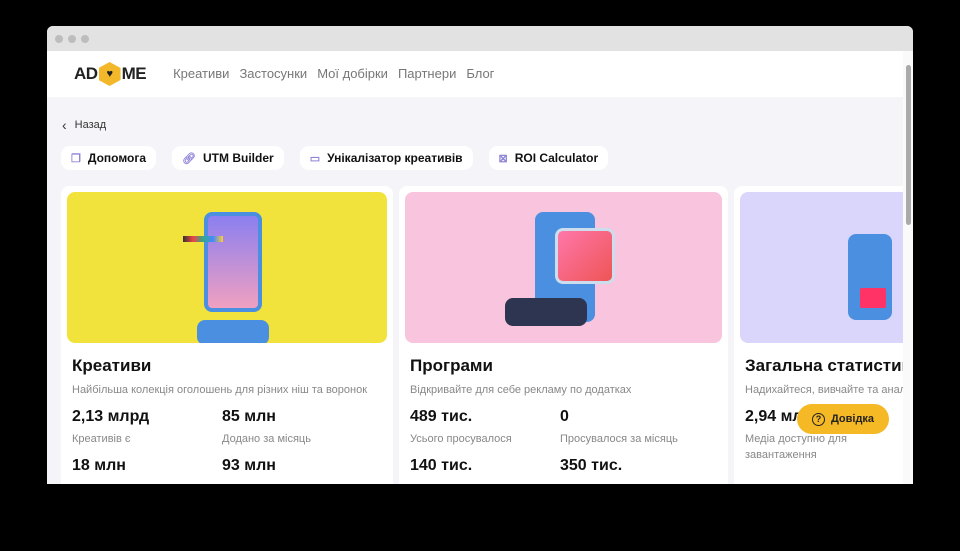  I want to click on chip-label: Унікалізатор креативів, so click(395, 158).